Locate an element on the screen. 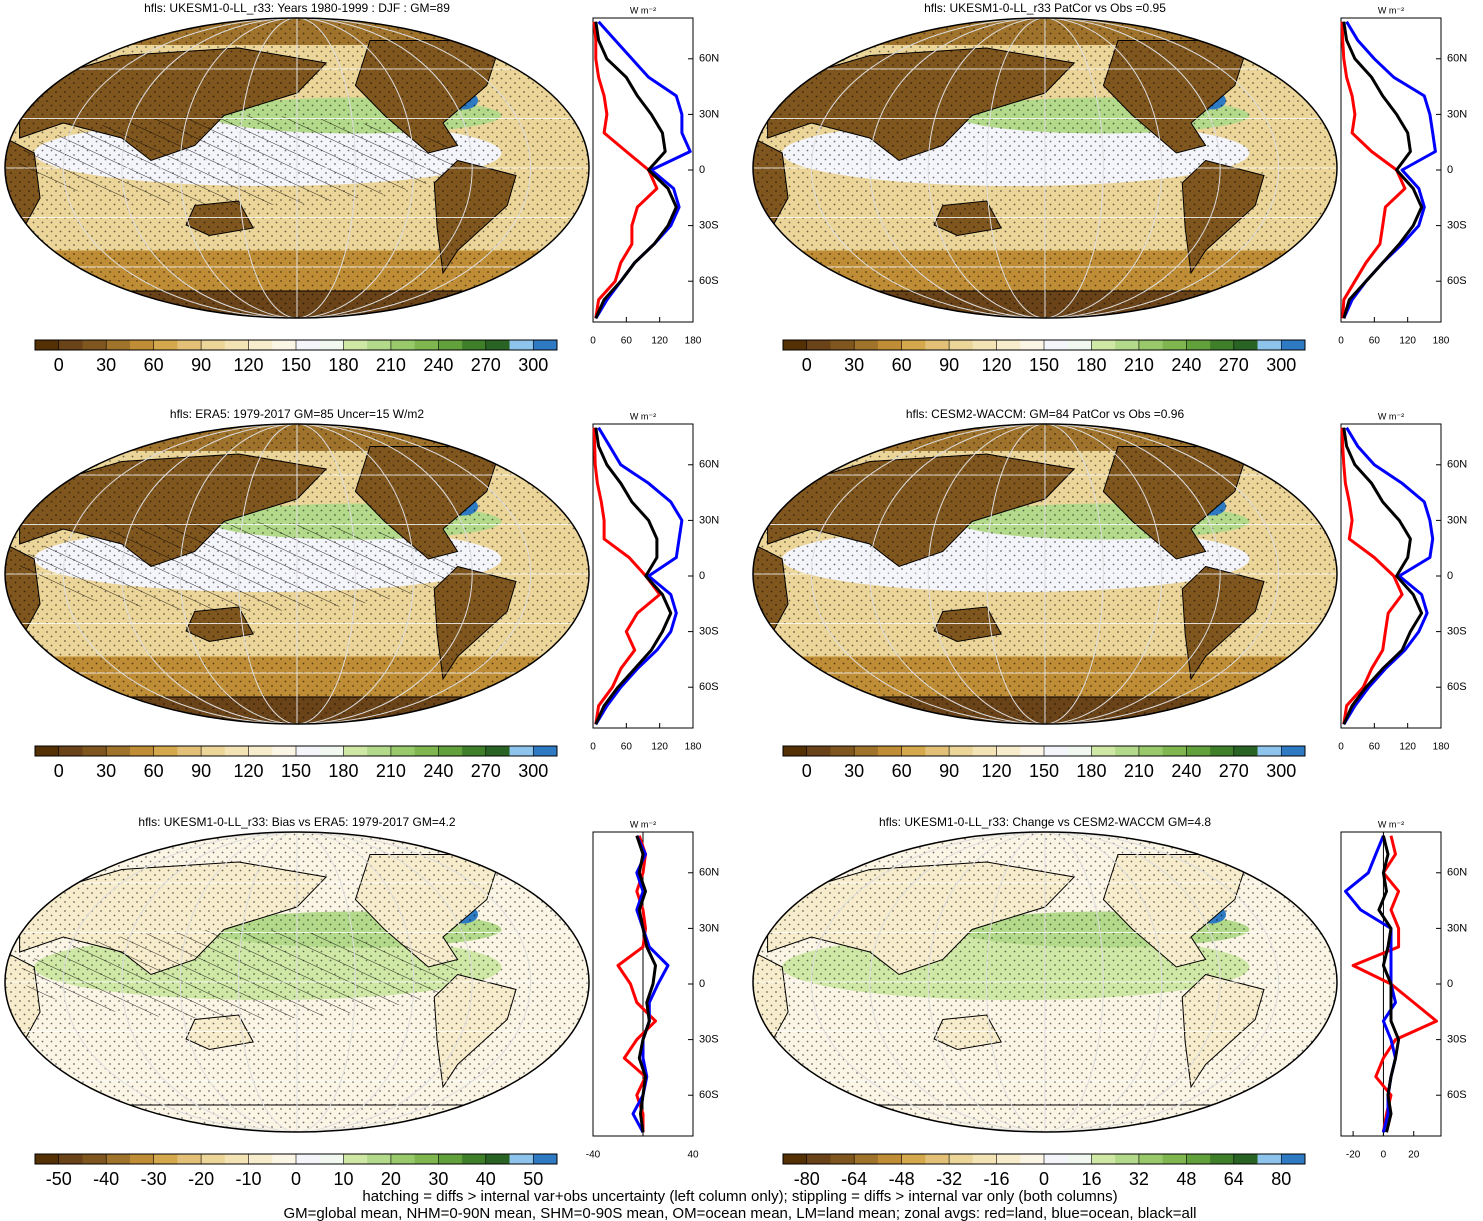 The image size is (1483, 1221). colorbar-label: 210 is located at coordinates (391, 771).